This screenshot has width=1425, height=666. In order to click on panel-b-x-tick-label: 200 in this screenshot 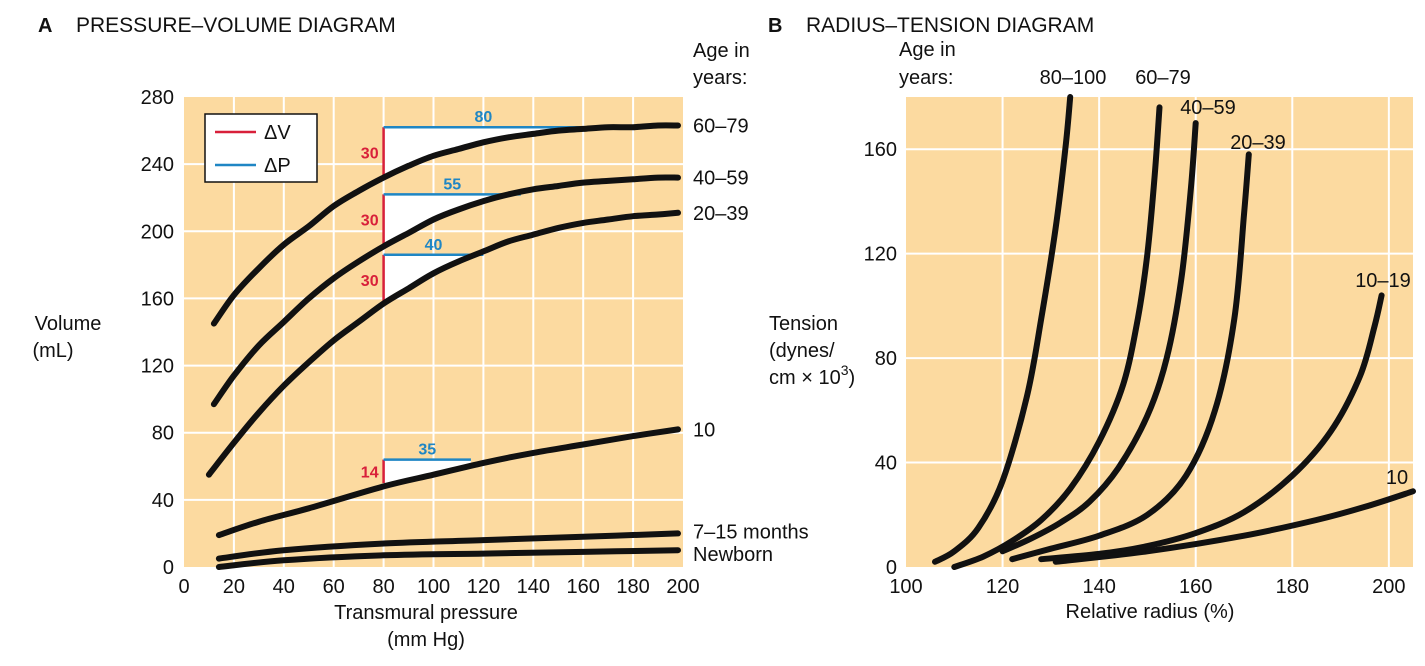, I will do `click(1388, 587)`.